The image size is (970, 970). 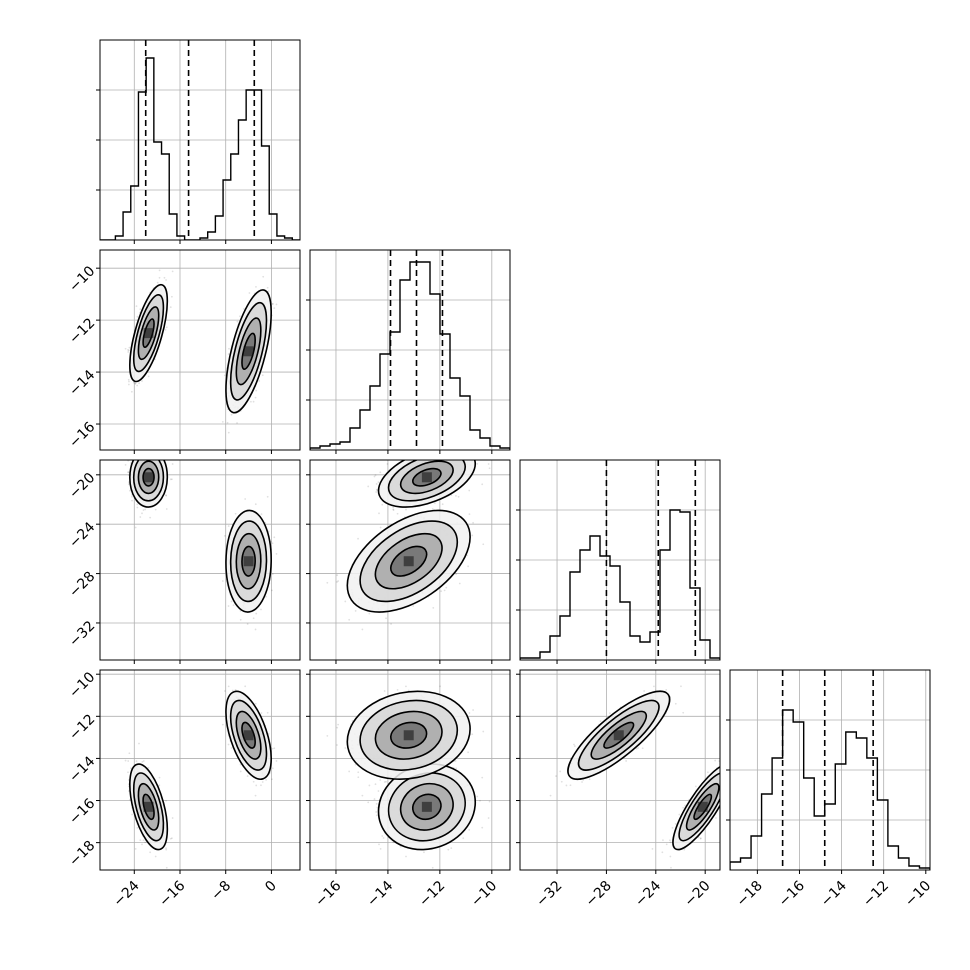 What do you see at coordinates (82, 486) in the screenshot?
I see `y-tick-label: −20` at bounding box center [82, 486].